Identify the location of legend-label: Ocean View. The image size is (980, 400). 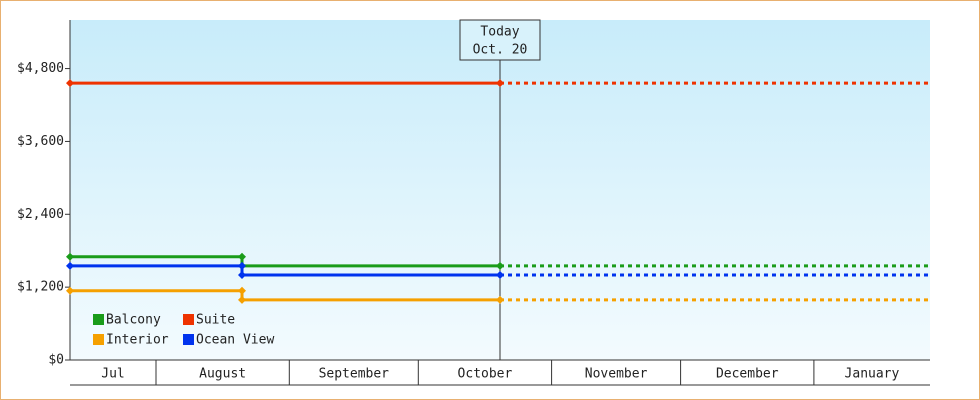
(235, 340).